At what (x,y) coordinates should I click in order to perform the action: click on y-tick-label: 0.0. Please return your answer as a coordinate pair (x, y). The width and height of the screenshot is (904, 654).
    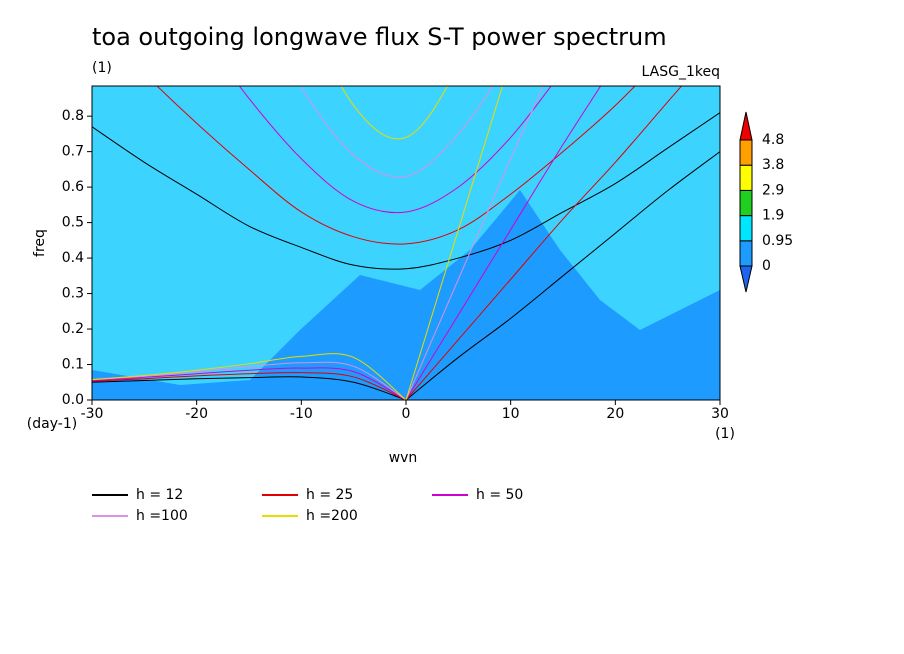
    Looking at the image, I should click on (73, 400).